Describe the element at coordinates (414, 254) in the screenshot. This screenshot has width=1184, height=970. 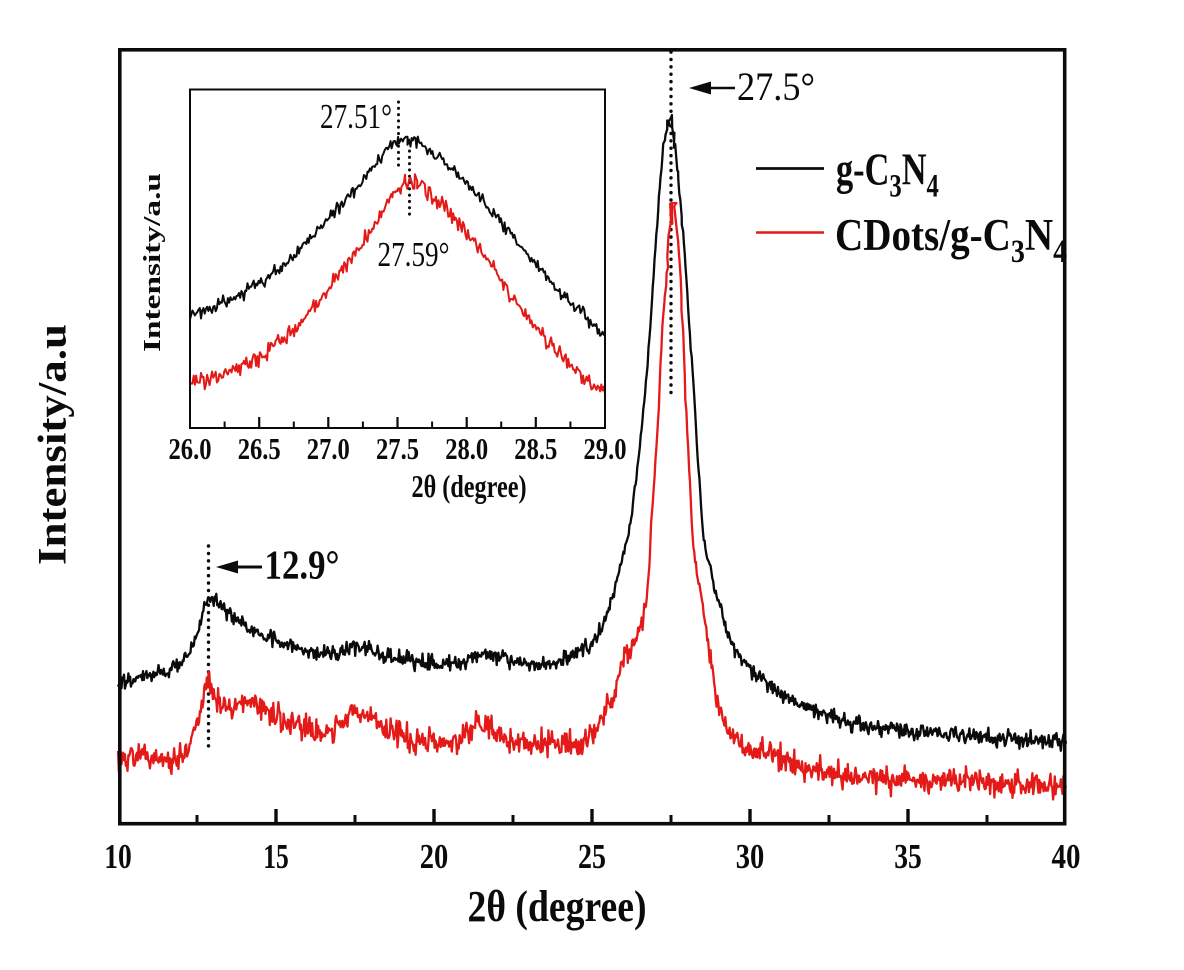
I see `svg-text: 27.59°` at that location.